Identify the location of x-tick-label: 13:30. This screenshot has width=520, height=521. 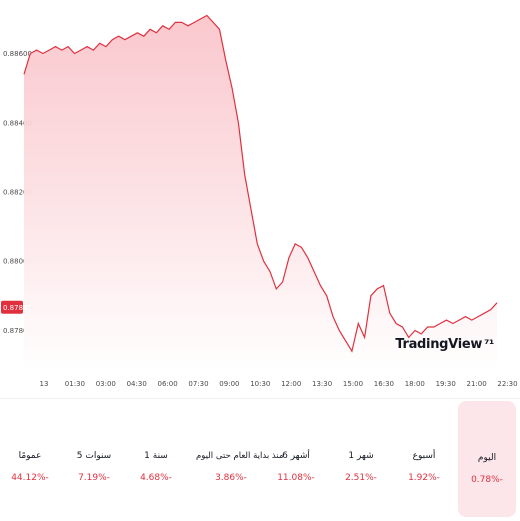
(322, 384).